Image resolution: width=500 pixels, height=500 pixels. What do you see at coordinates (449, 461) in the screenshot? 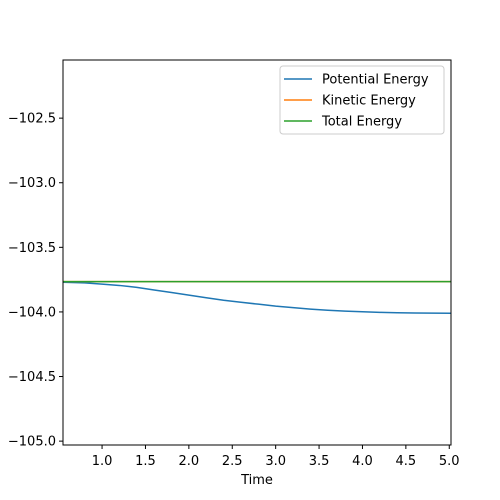
I see `x-tick-label: 5.0` at bounding box center [449, 461].